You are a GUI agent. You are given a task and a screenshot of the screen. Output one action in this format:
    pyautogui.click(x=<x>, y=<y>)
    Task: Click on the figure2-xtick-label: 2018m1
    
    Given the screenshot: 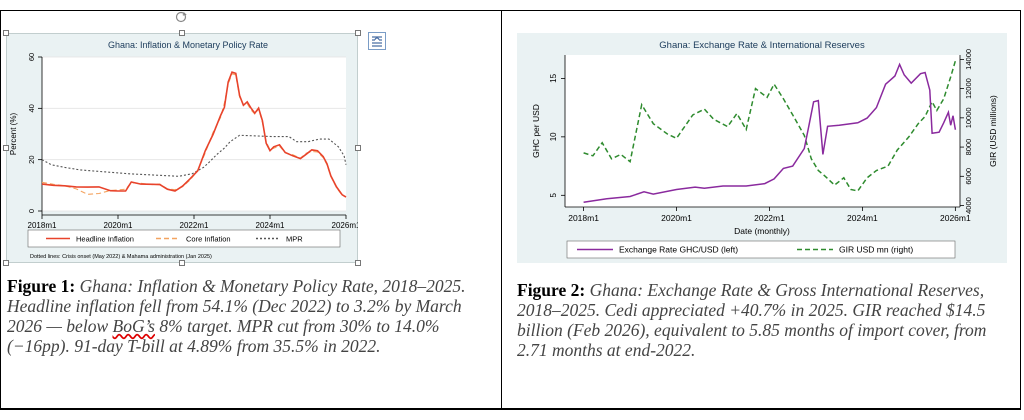 What is the action you would take?
    pyautogui.click(x=583, y=218)
    